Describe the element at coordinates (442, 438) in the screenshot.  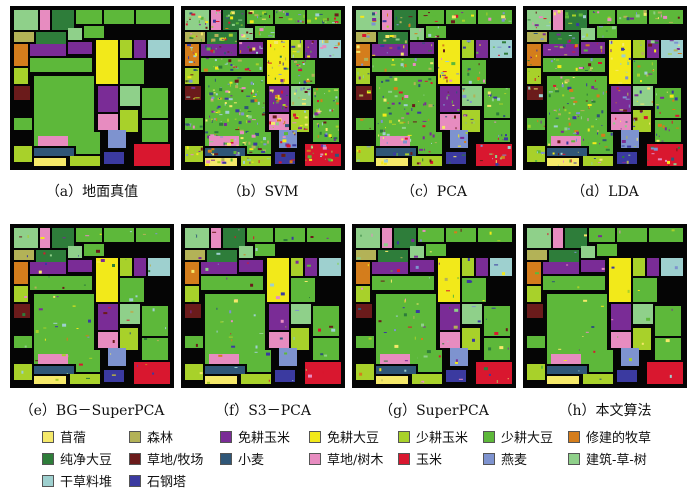
I see `legend-label: 少耕玉米` at that location.